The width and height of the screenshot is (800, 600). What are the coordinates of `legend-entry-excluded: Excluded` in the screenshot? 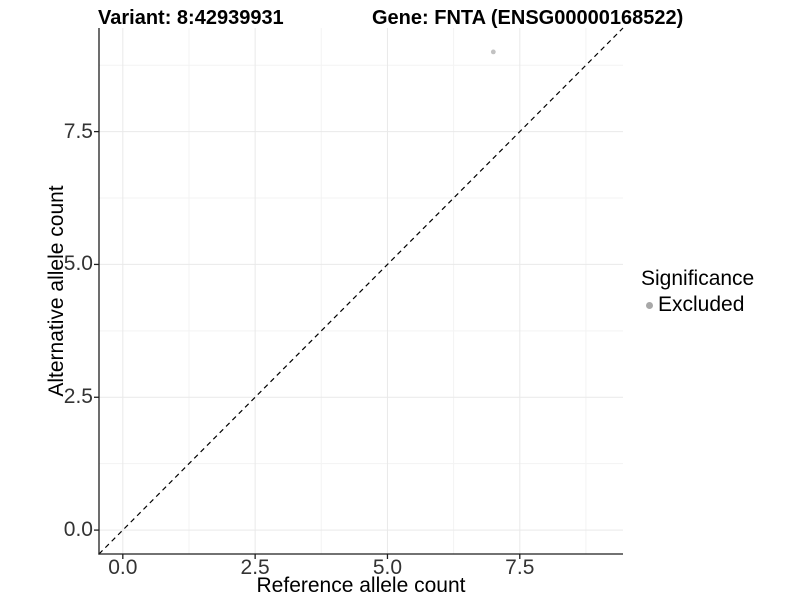 It's located at (697, 305).